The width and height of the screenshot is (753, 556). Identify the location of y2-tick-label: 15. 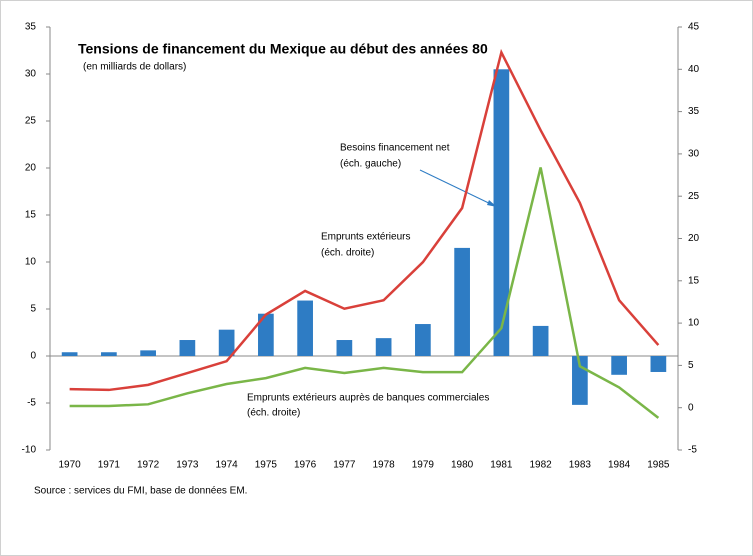
(694, 280).